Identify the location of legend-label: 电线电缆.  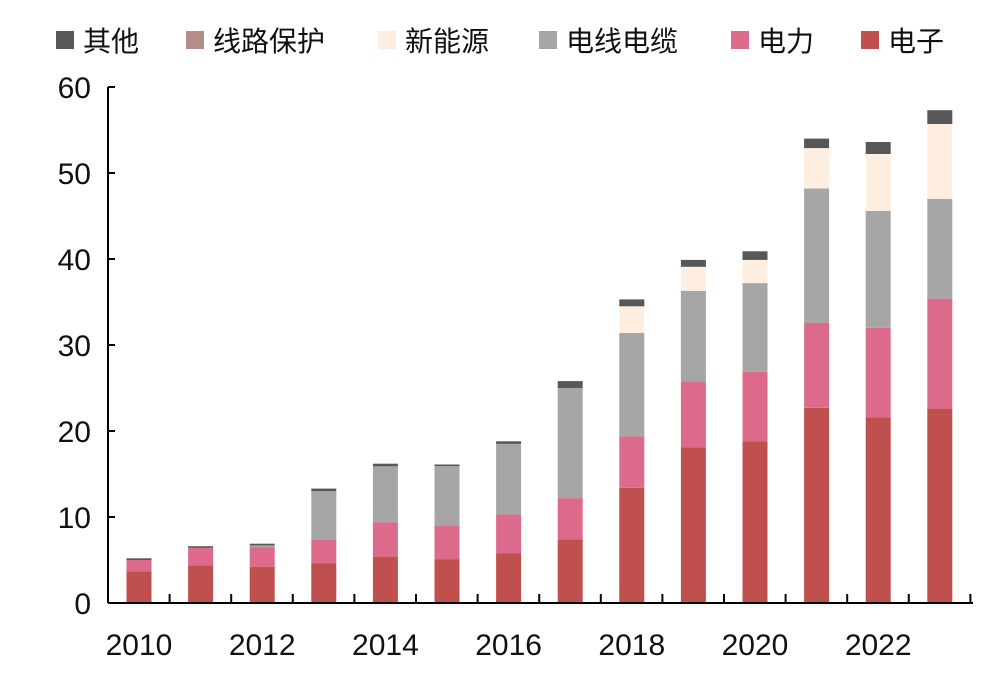
(622, 41).